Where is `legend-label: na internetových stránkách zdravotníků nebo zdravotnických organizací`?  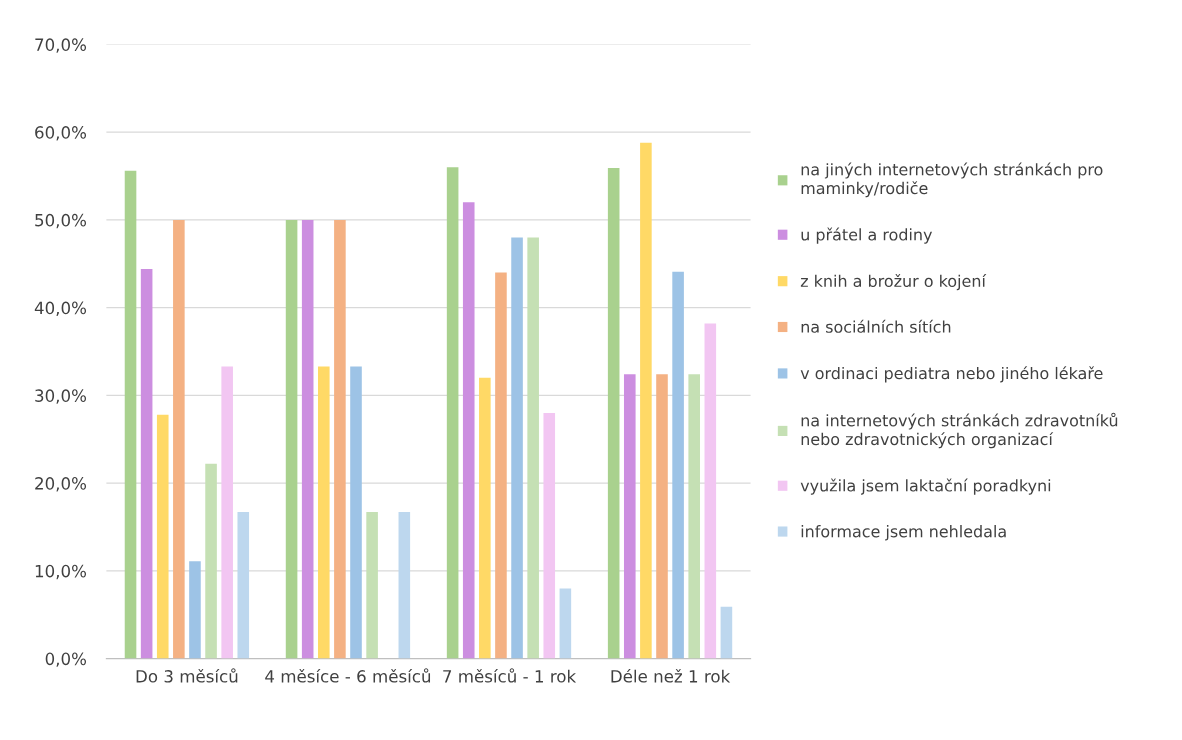
legend-label: na internetových stránkách zdravotníků nebo zdravotnických organizací is located at coordinates (959, 430).